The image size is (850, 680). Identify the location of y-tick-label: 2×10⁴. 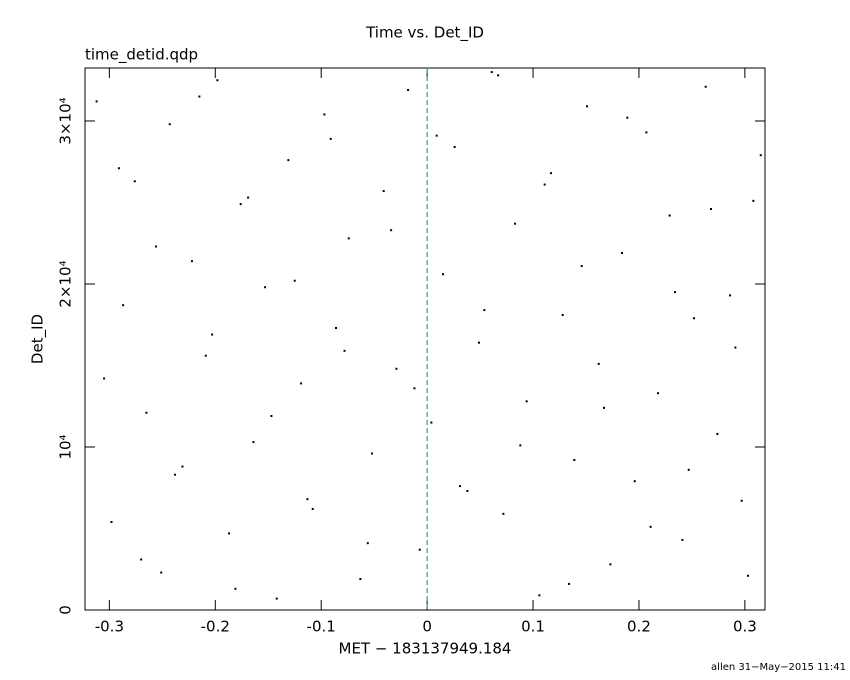
(66, 283).